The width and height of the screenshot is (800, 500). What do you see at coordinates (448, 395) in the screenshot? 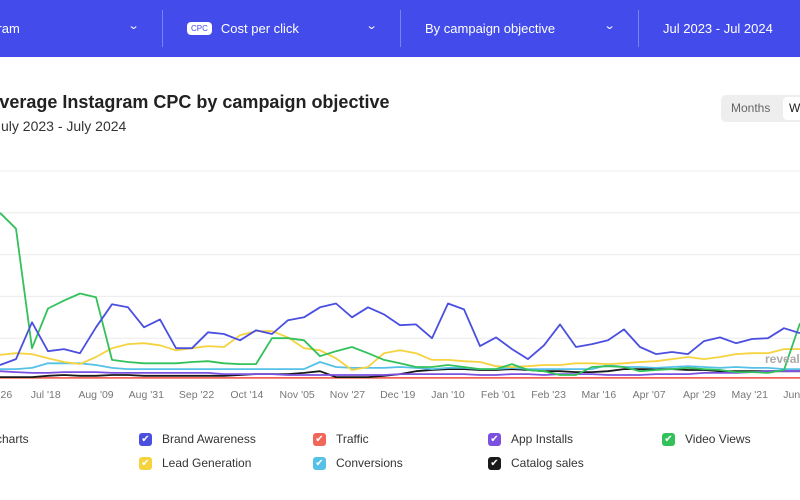
I see `x-tick-label: Jan '10` at bounding box center [448, 395].